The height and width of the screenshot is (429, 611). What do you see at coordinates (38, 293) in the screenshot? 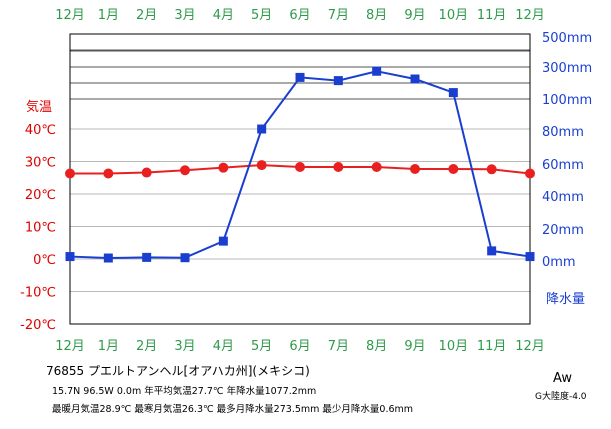
I see `temperature-tick: -10℃` at bounding box center [38, 293].